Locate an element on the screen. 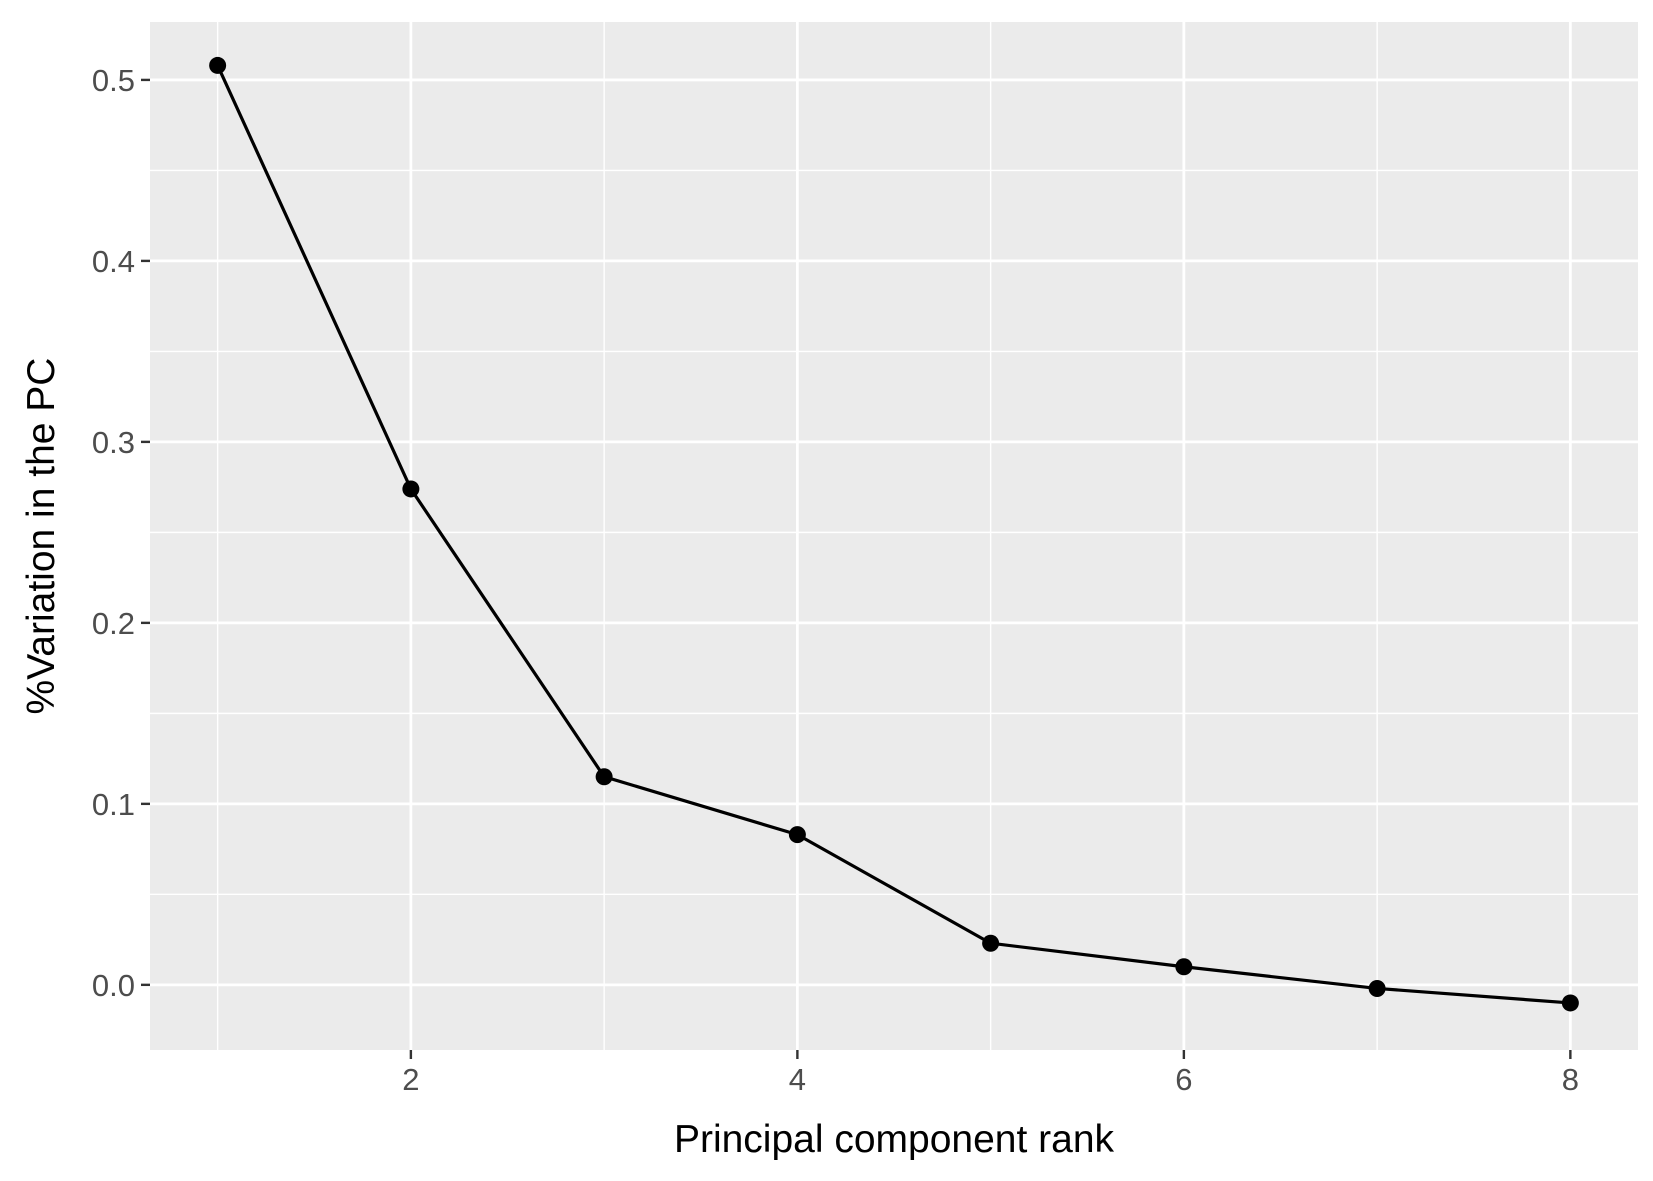  x-tick-label: 6 is located at coordinates (1183, 1079).